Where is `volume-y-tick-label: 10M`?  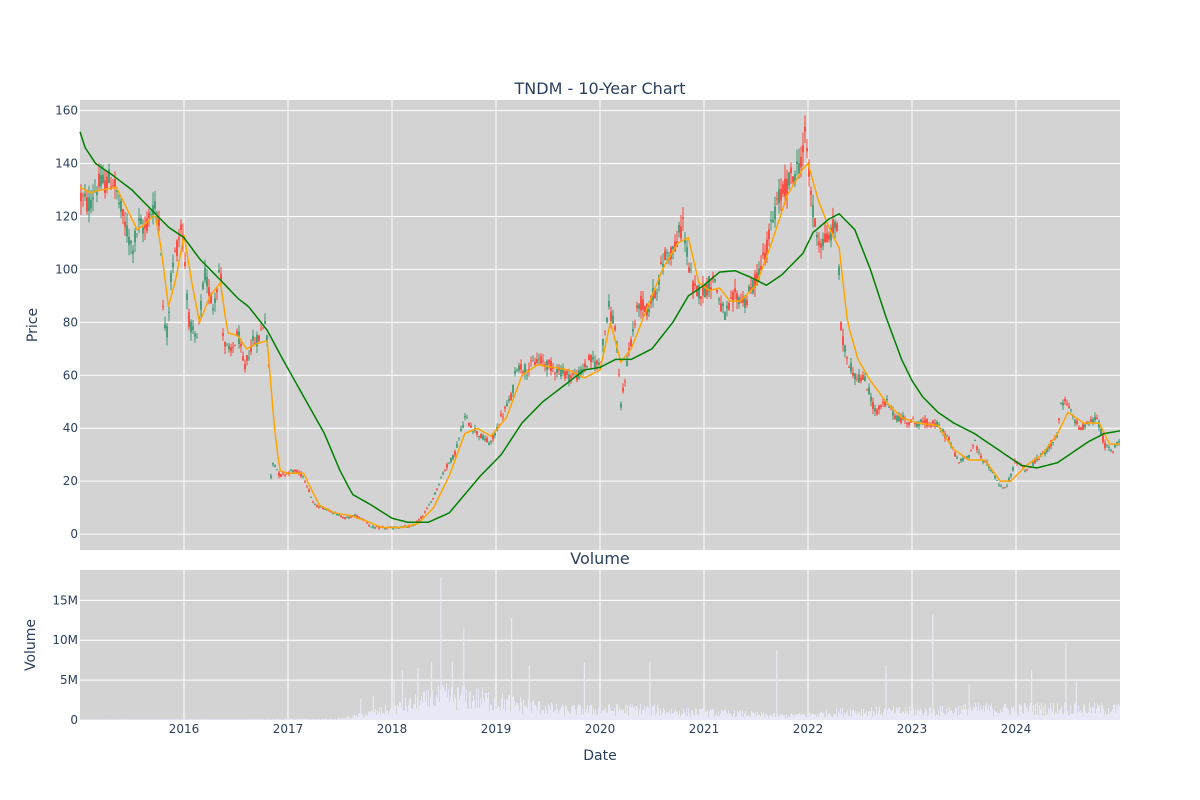
volume-y-tick-label: 10M is located at coordinates (65, 640).